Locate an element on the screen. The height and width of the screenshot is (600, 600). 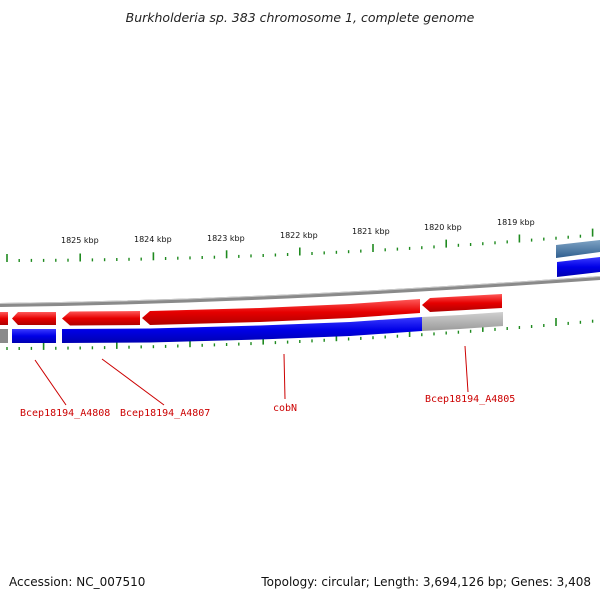
forward-gene-A4807 is located at coordinates (101, 318).